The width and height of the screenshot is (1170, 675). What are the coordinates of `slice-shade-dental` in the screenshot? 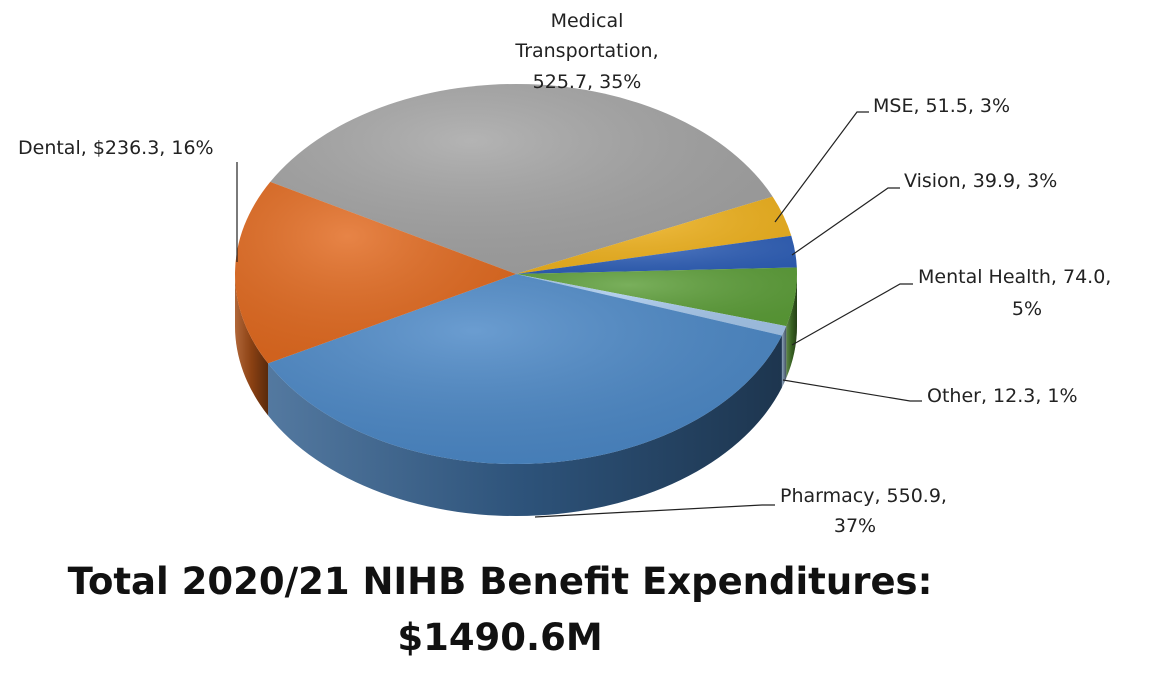 It's located at (375, 272).